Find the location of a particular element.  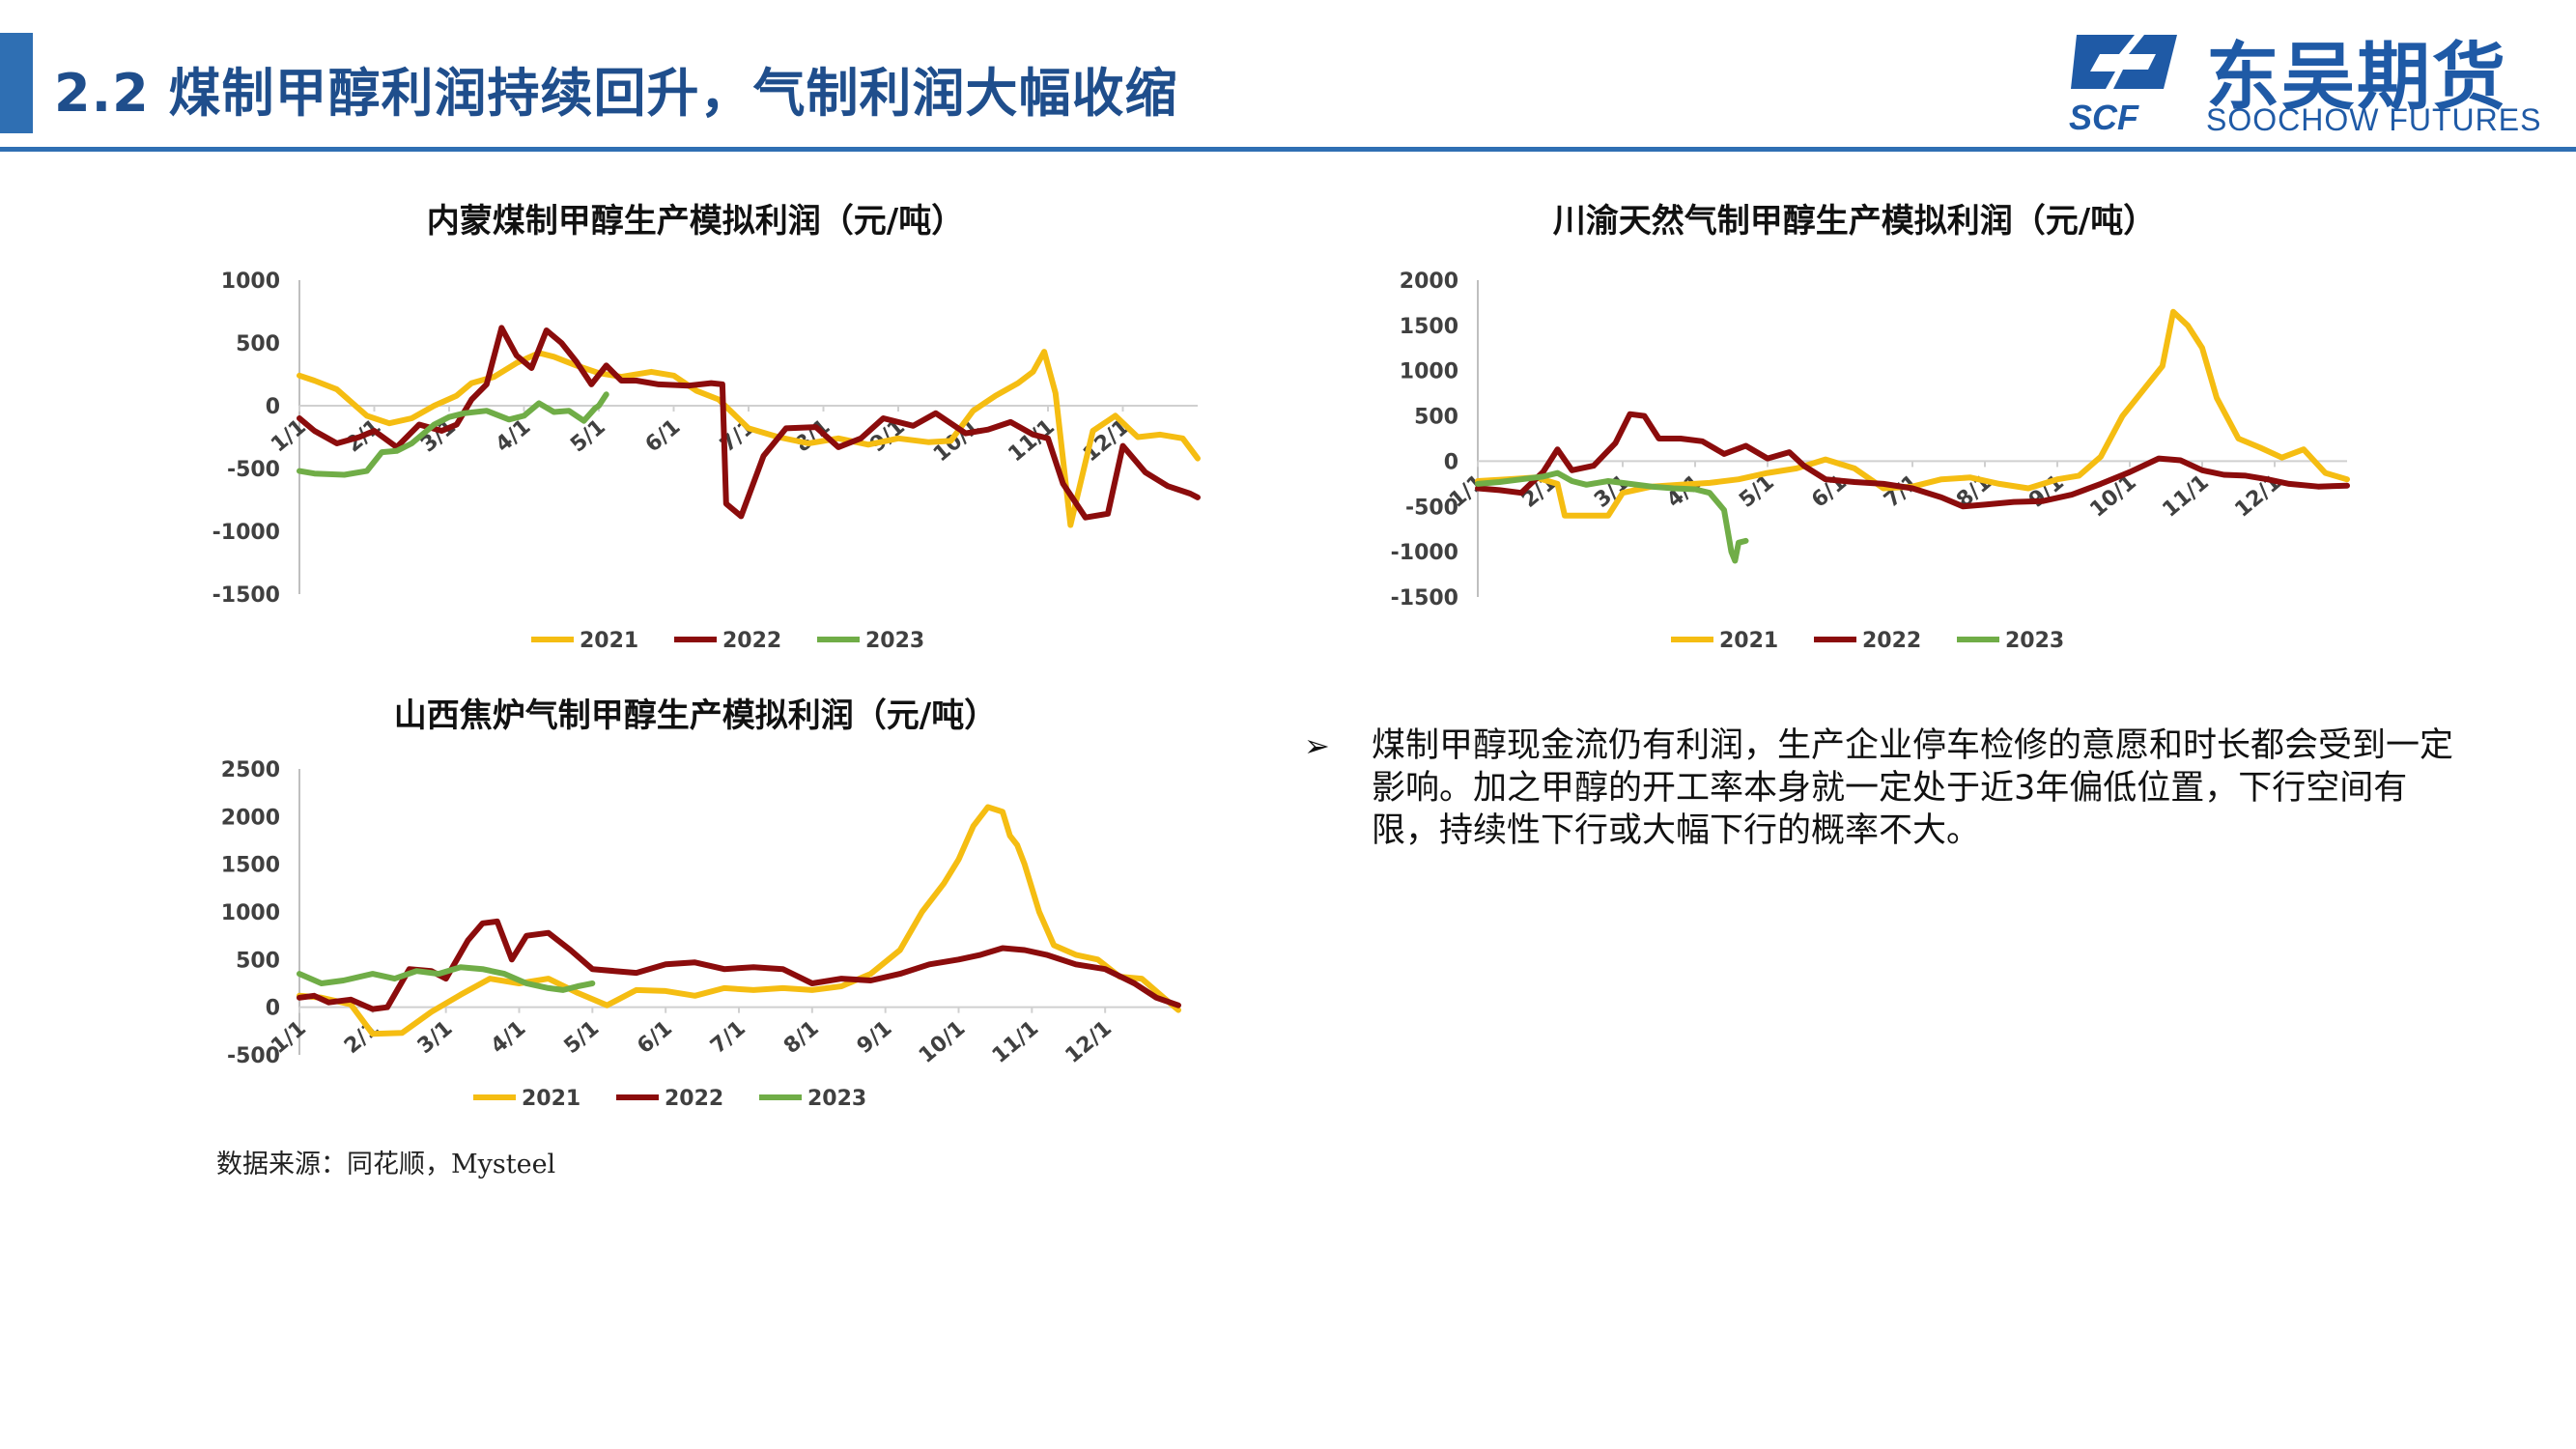

x-tick-label: 10/1 is located at coordinates (942, 1042).